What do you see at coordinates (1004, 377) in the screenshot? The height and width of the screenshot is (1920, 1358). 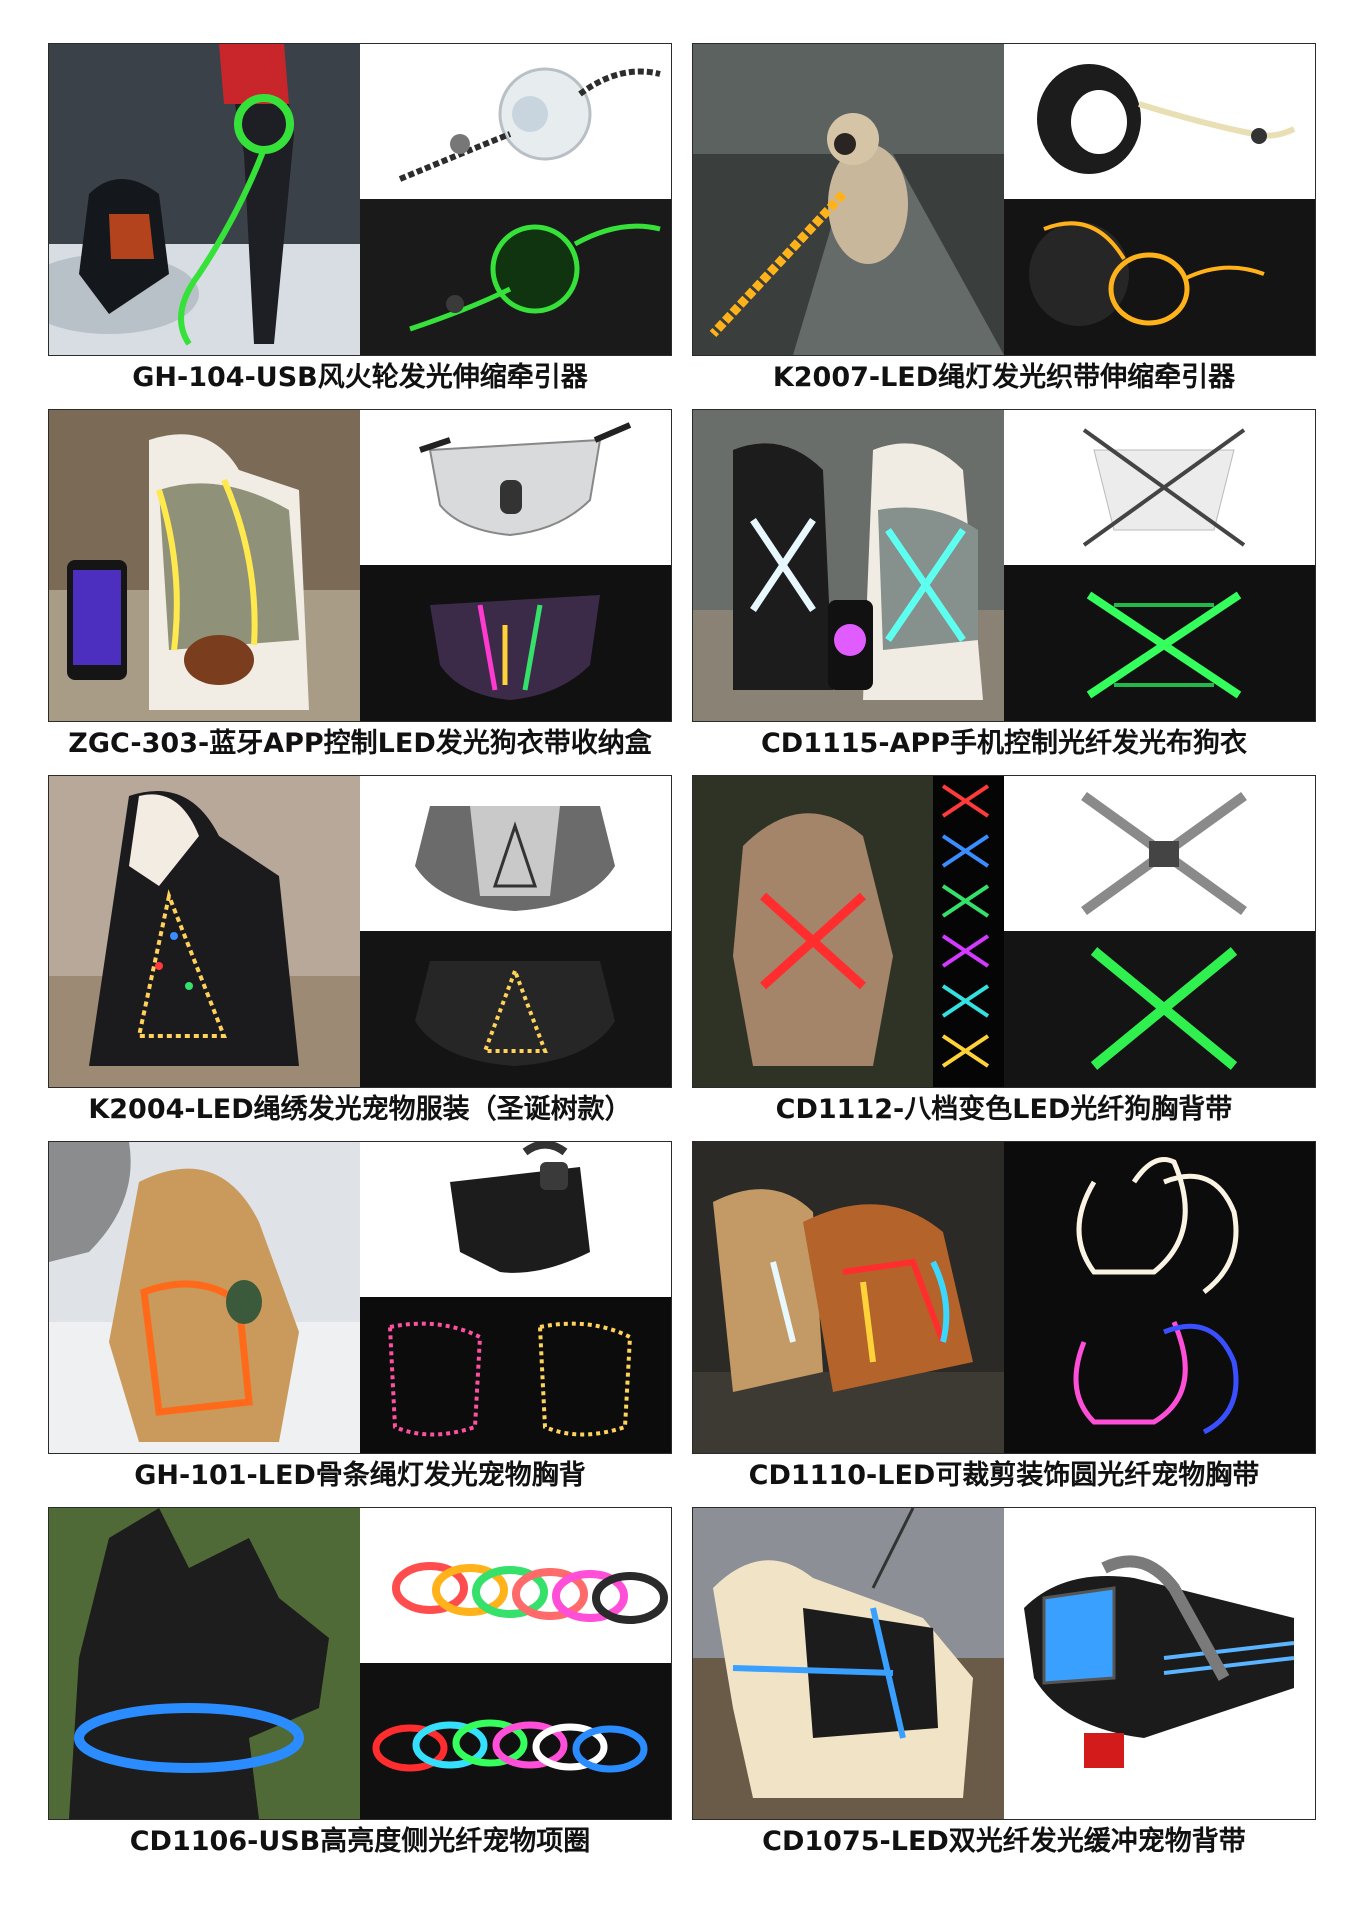 I see `product-caption: K2007-LED绳灯发光织带伸缩牵引器` at bounding box center [1004, 377].